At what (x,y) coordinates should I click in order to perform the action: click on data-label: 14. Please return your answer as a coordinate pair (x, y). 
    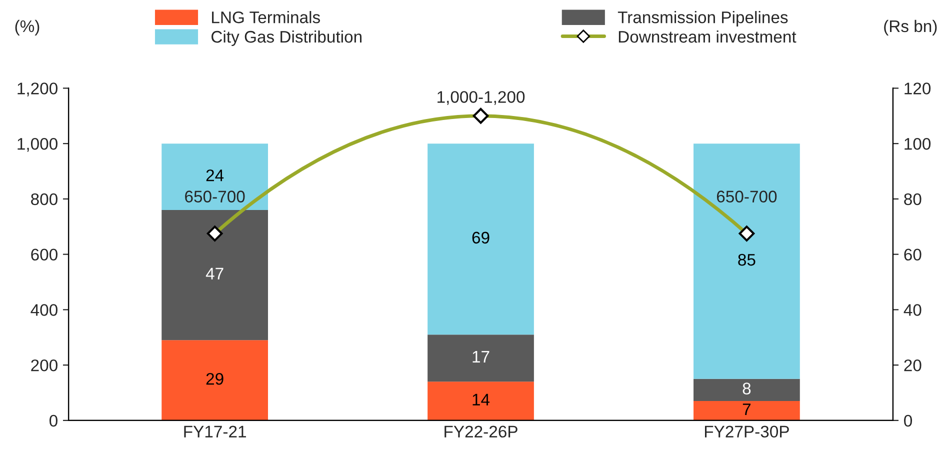
    Looking at the image, I should click on (481, 400).